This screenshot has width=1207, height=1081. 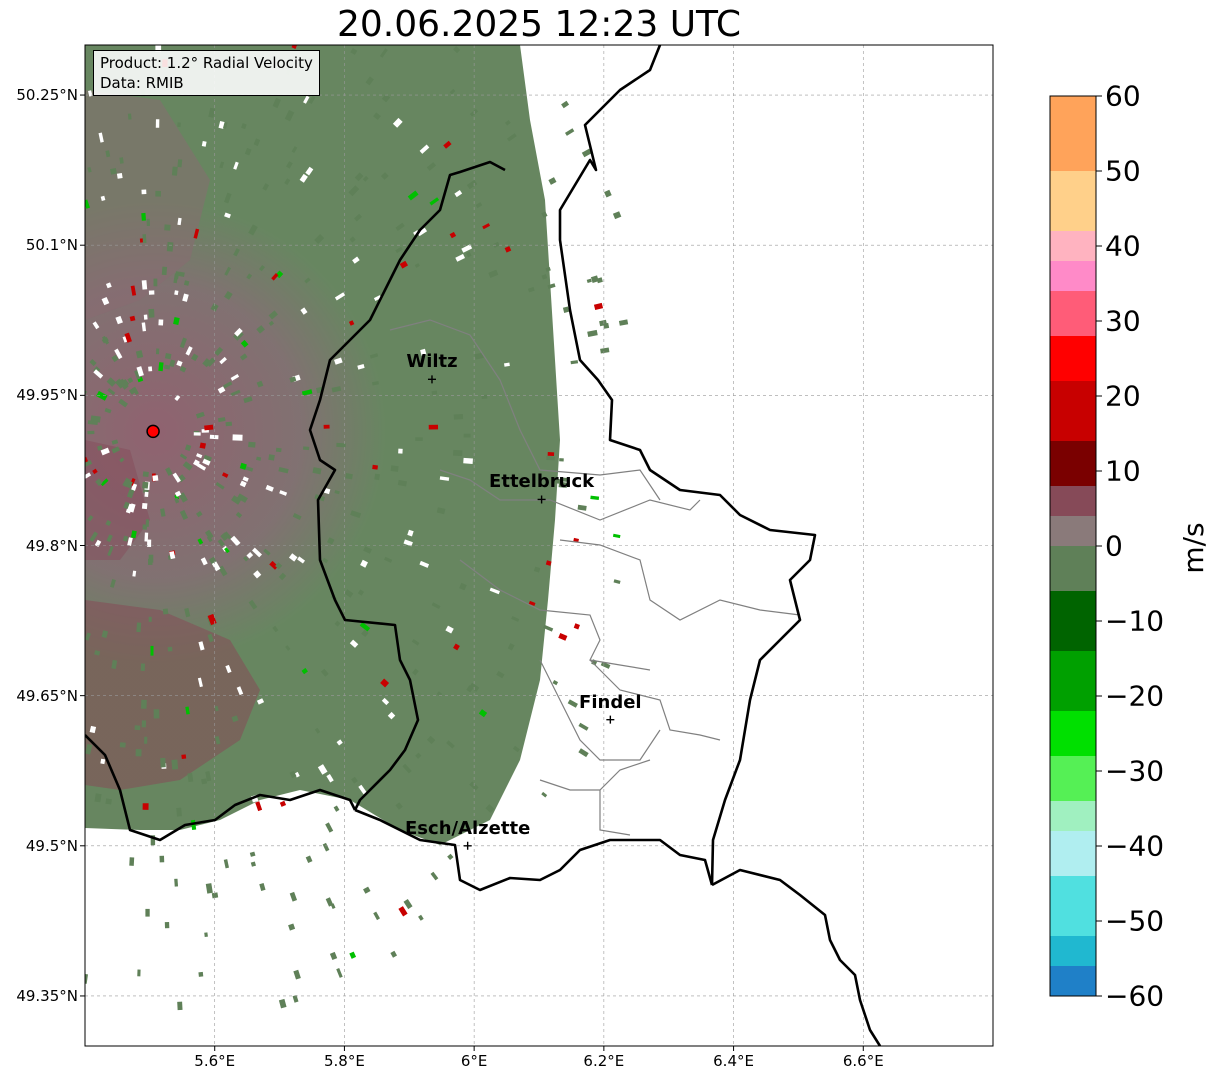 I want to click on lat-tick-label: 50.25°N, so click(x=47, y=95).